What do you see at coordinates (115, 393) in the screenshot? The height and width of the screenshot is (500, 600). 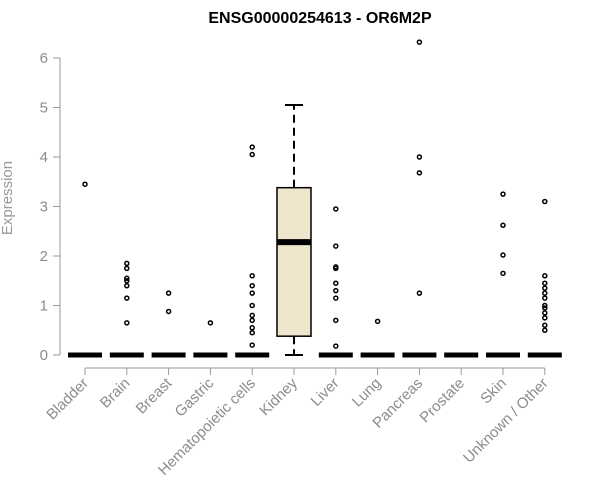 I see `x-tick-label: Brain` at bounding box center [115, 393].